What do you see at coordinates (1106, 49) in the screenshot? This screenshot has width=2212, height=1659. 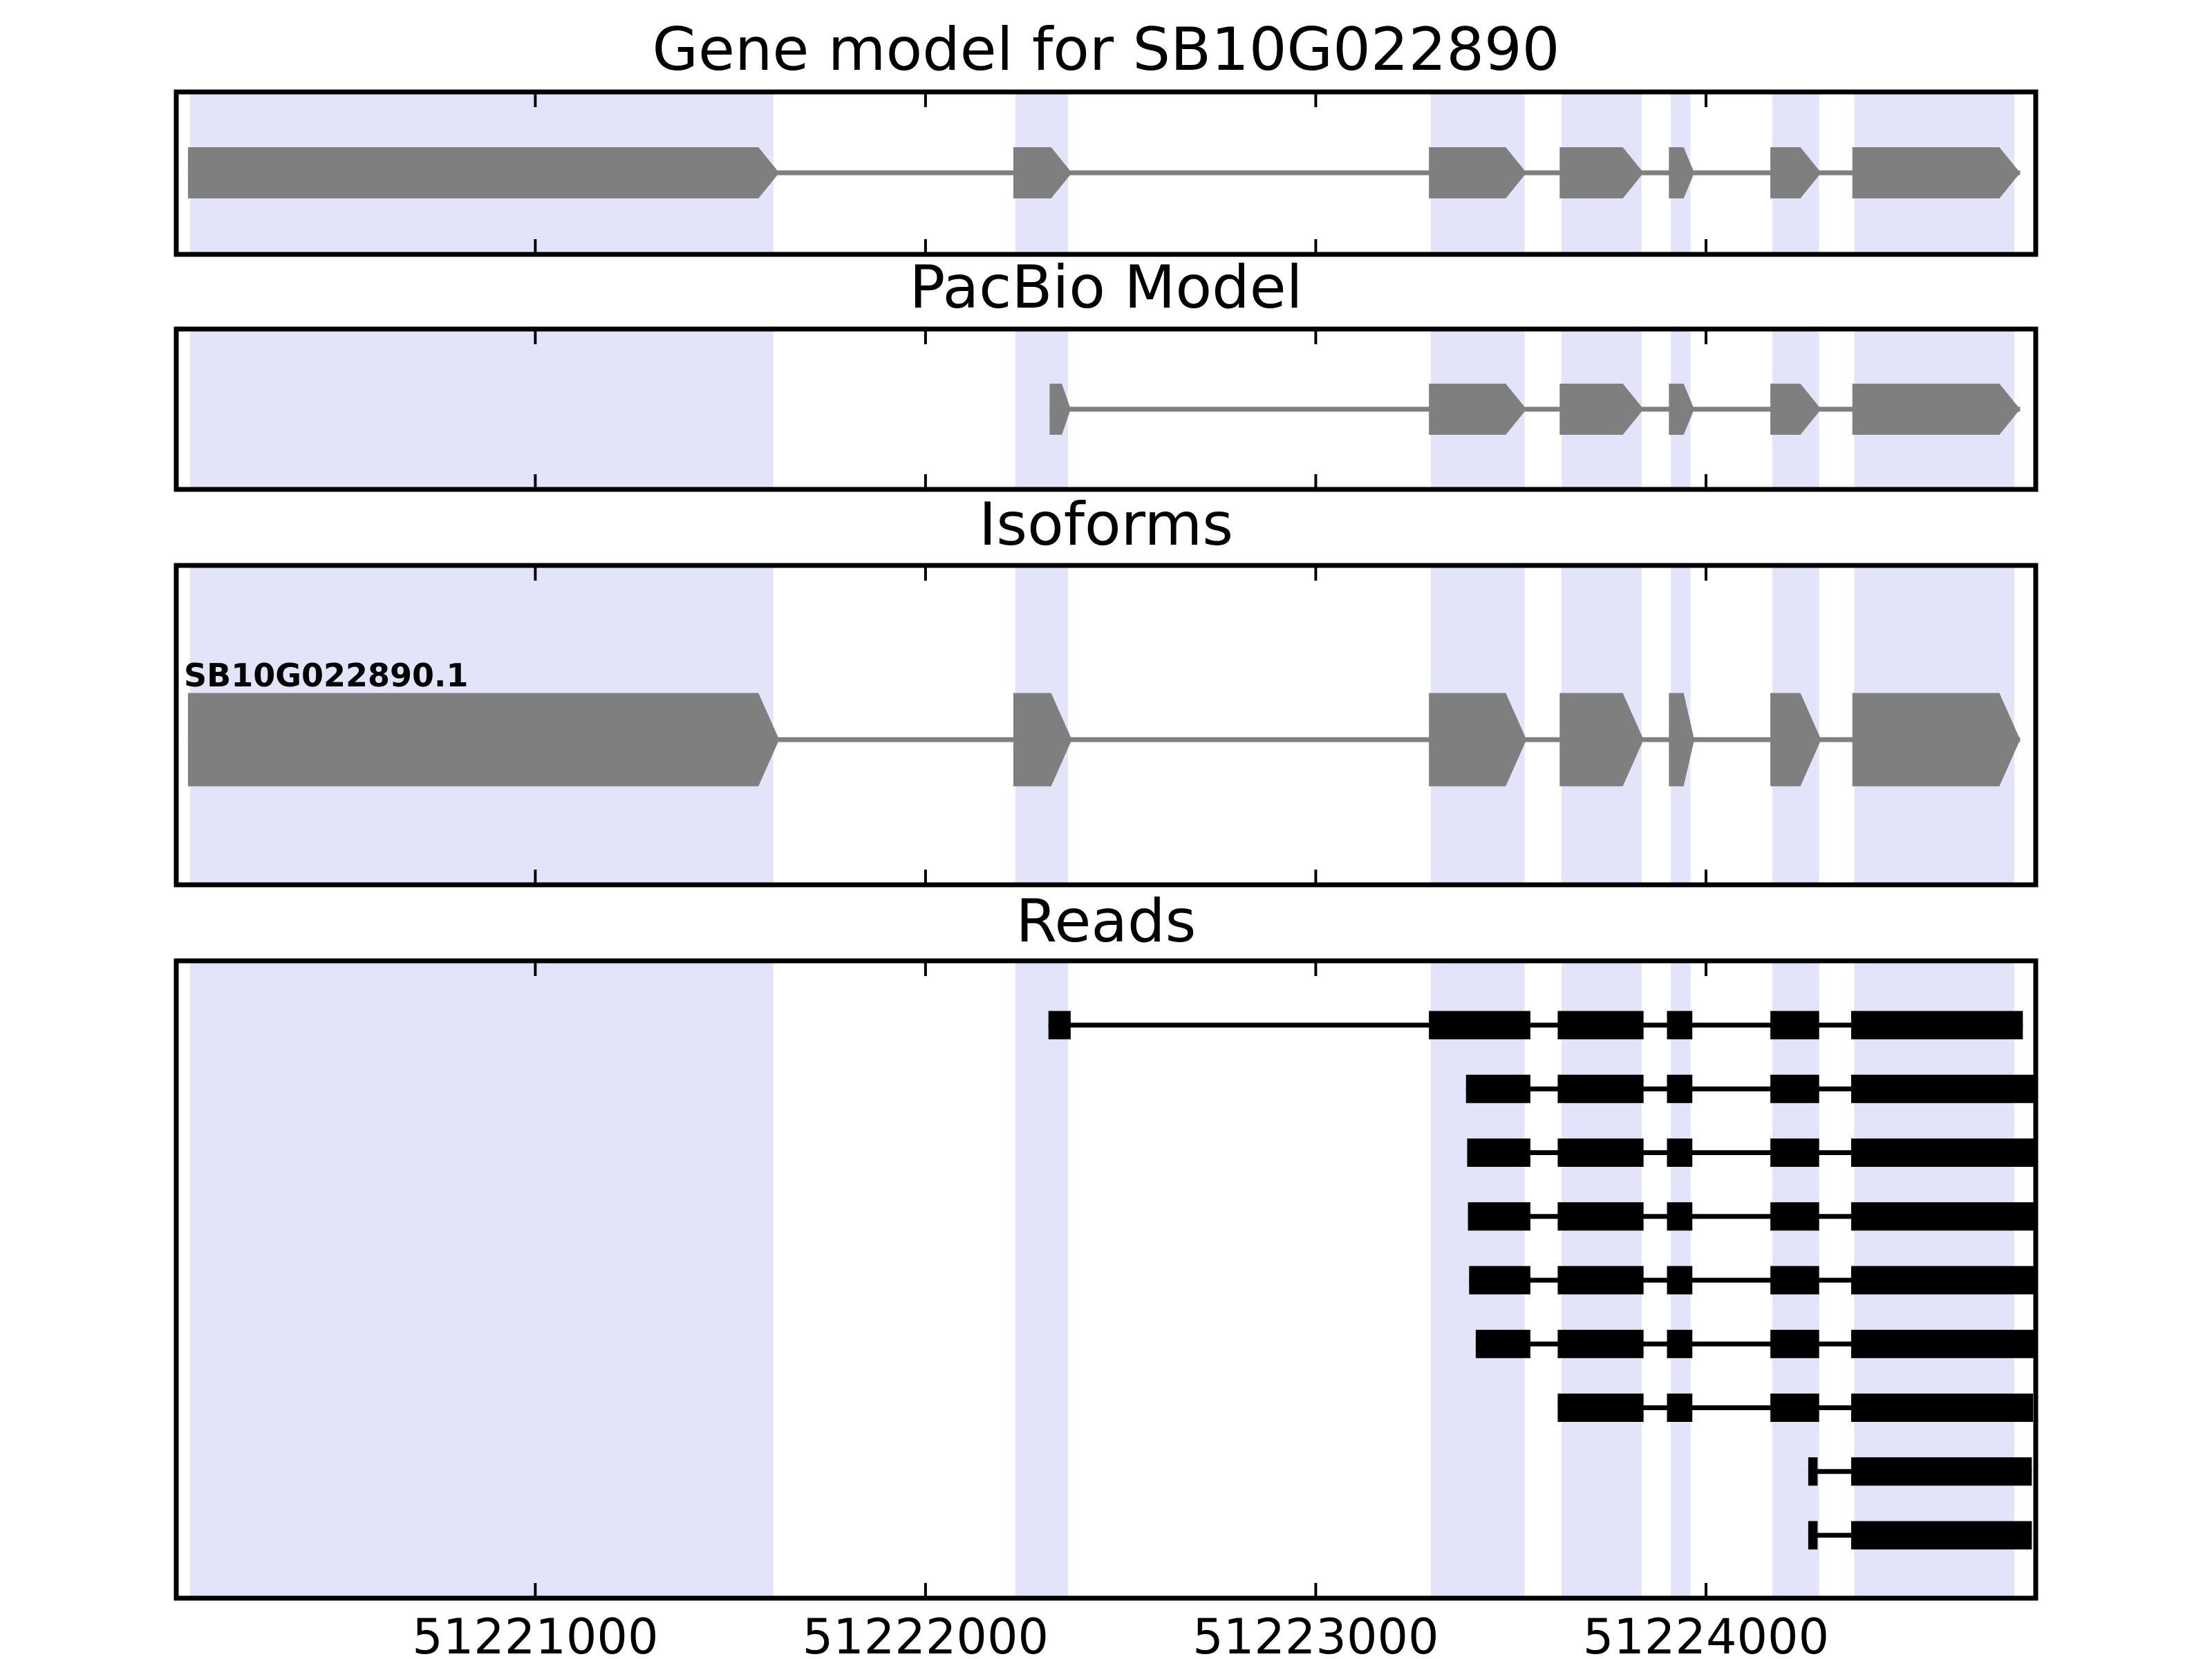 I see `figure-title: Gene model for SB10G022890` at bounding box center [1106, 49].